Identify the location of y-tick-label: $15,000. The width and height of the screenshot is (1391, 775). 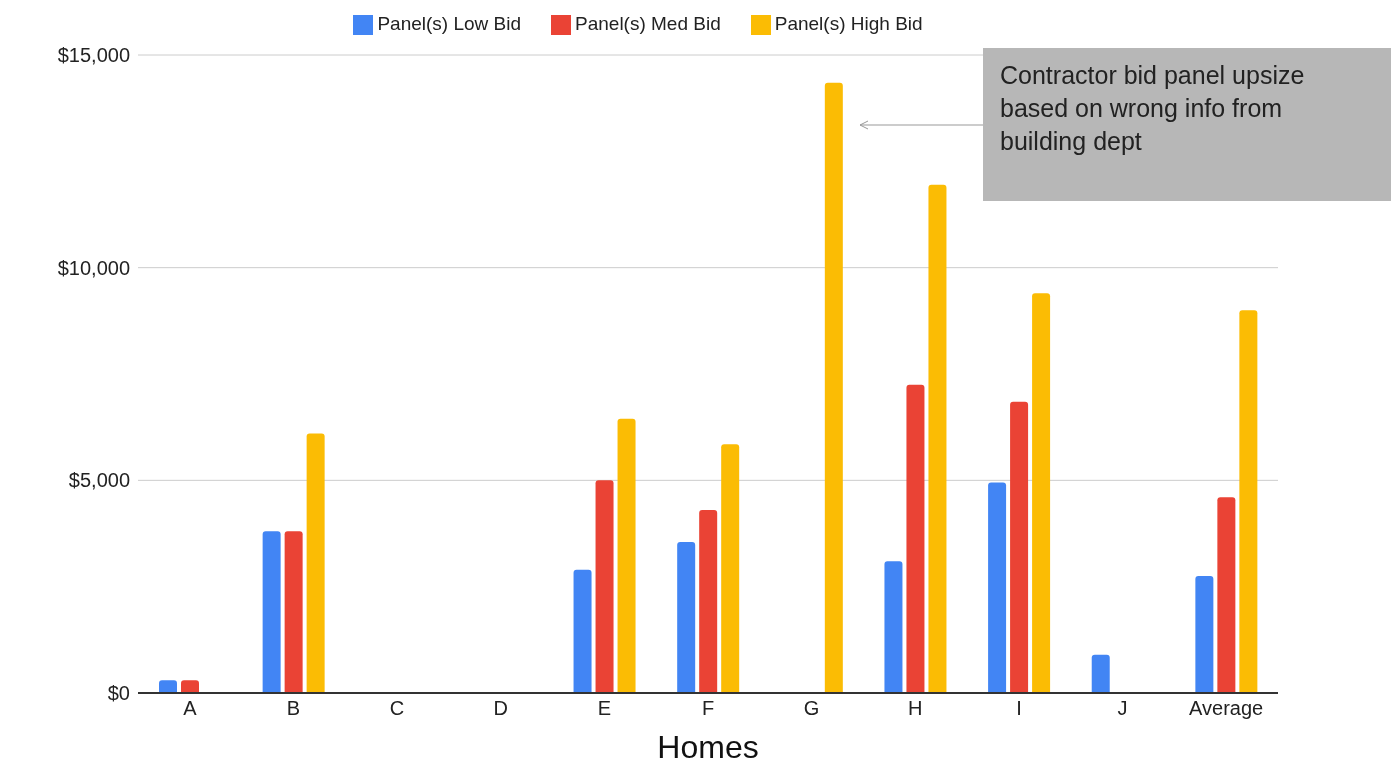
(93, 55).